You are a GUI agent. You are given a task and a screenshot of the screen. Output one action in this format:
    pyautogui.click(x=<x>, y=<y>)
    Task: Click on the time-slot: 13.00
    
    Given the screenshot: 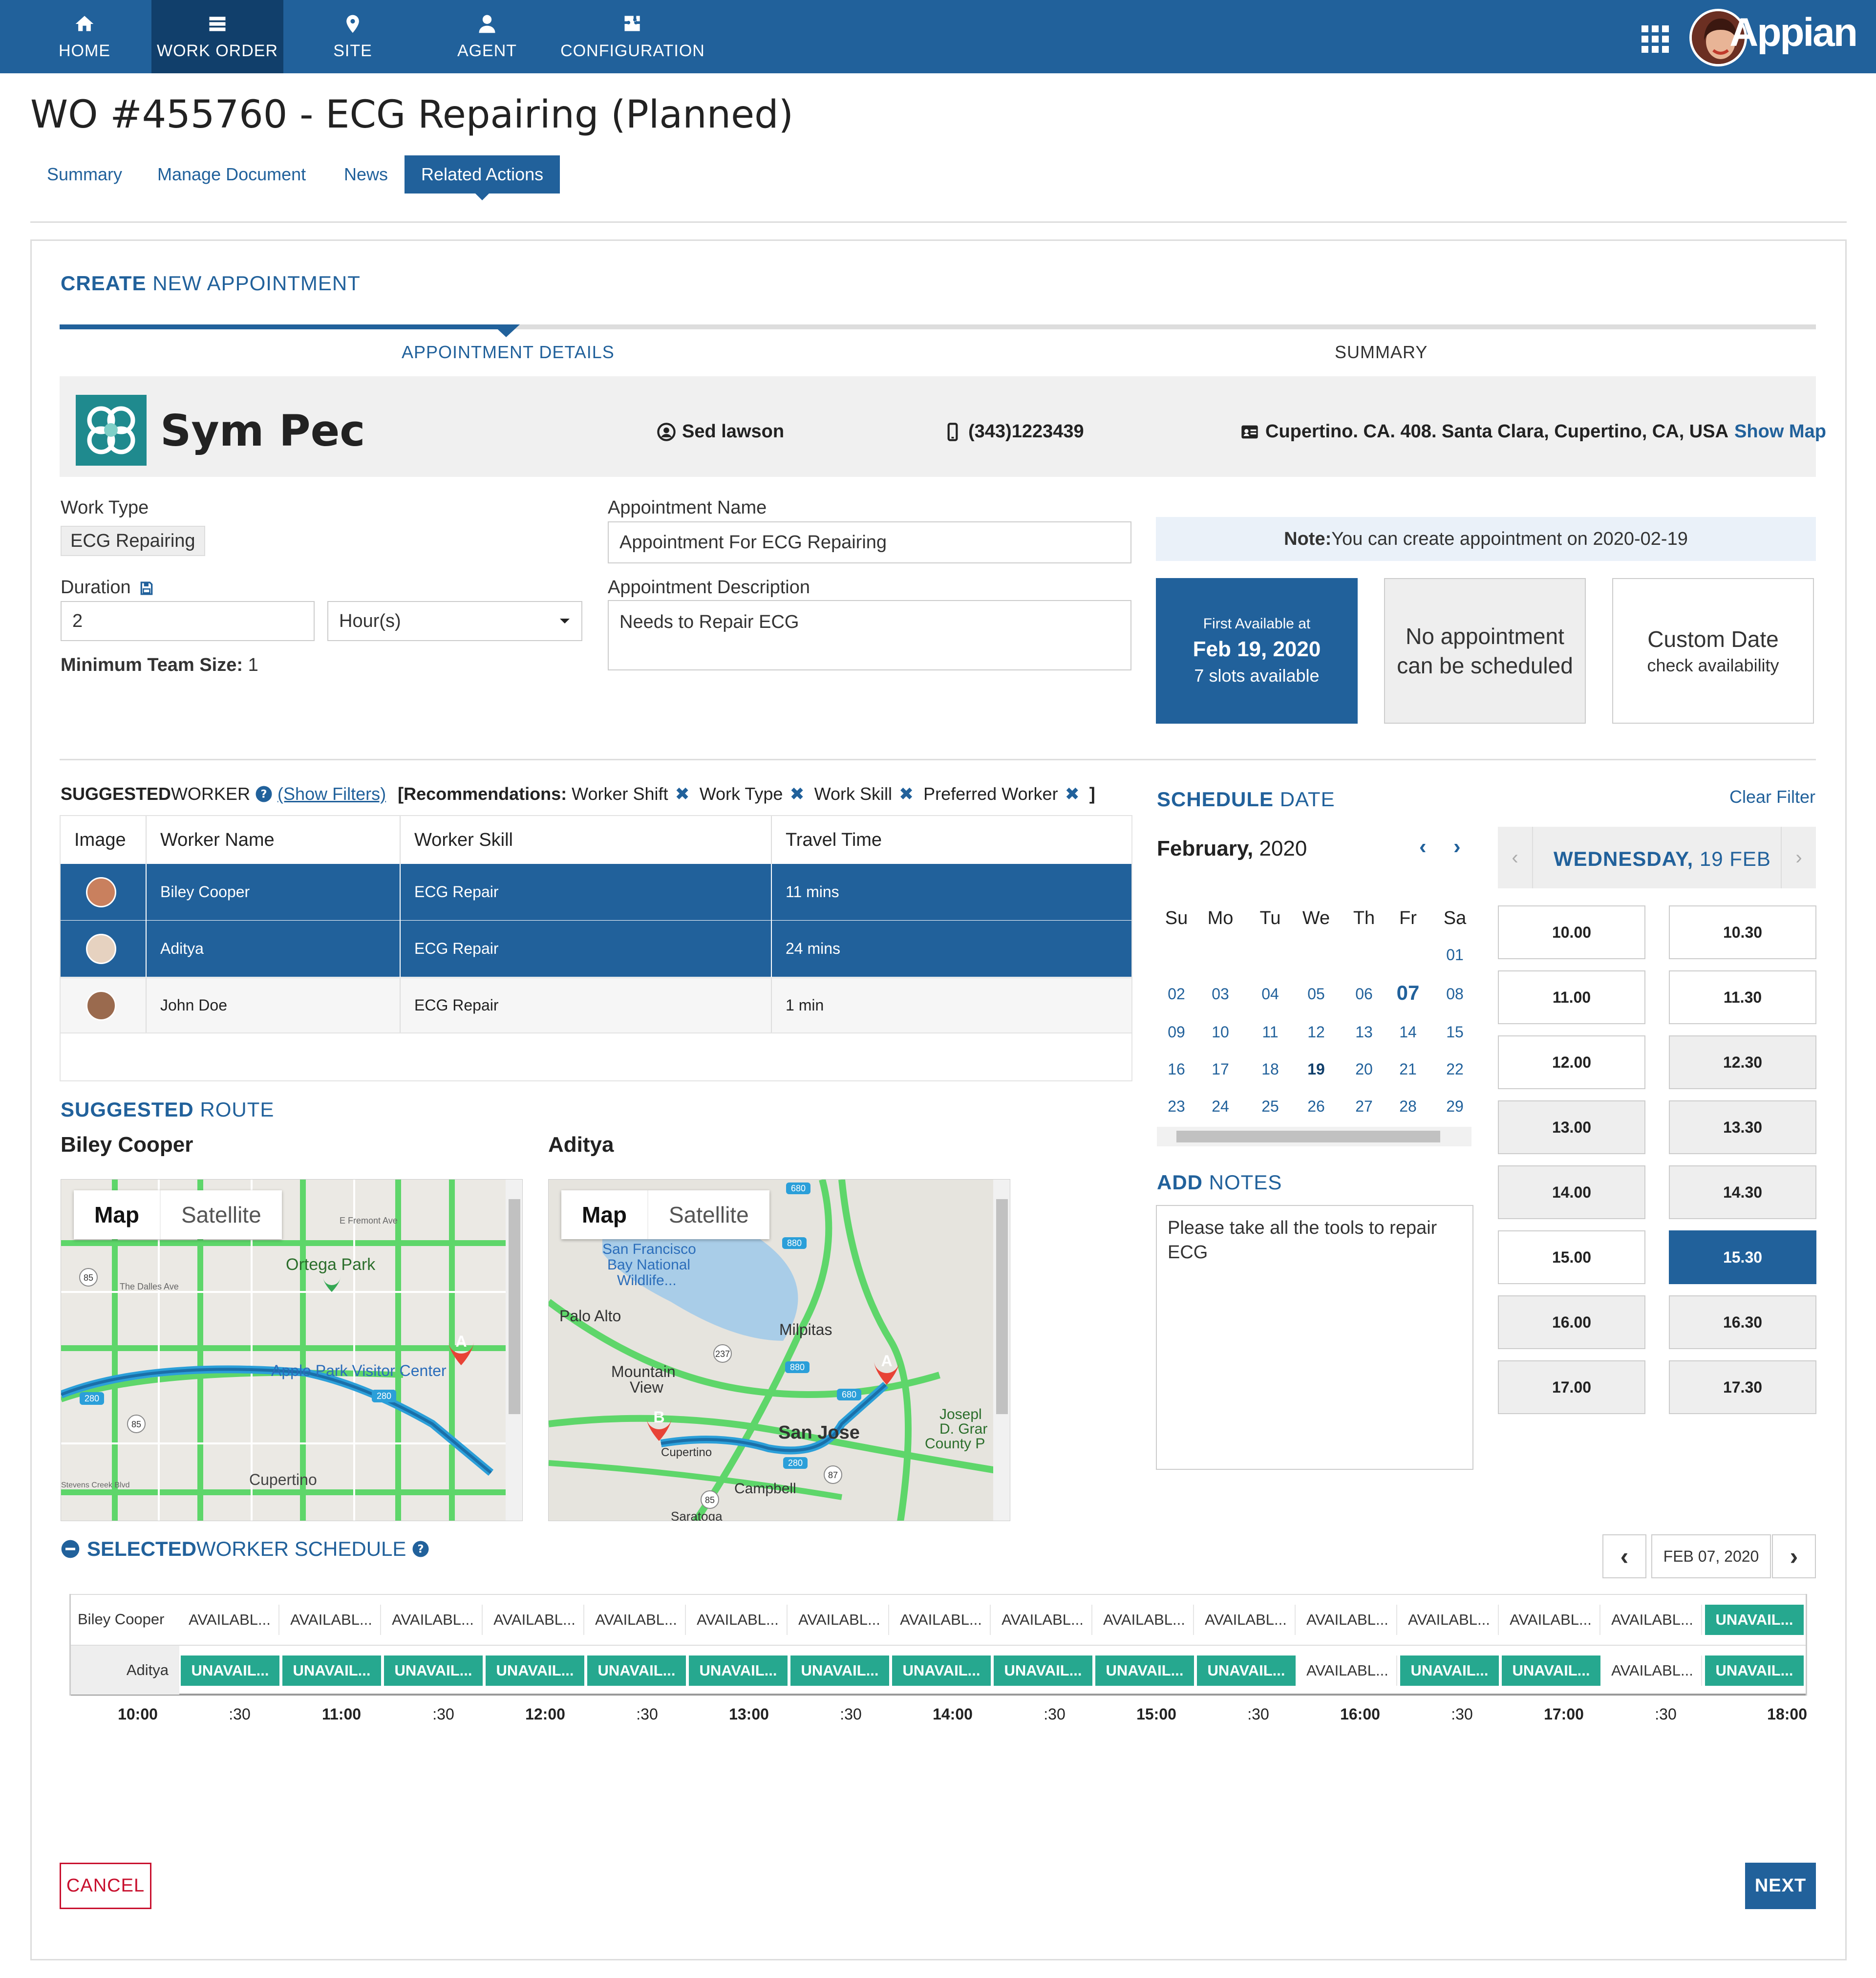 What is the action you would take?
    pyautogui.click(x=1571, y=1127)
    